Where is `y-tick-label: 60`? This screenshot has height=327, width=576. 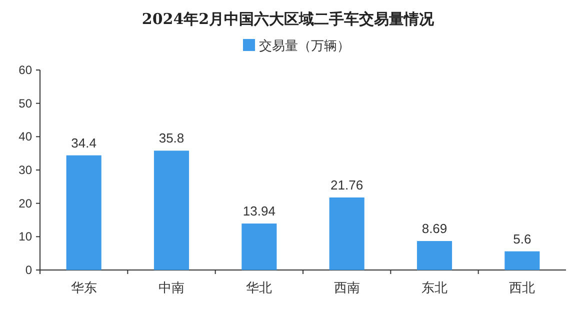 y-tick-label: 60 is located at coordinates (25, 70).